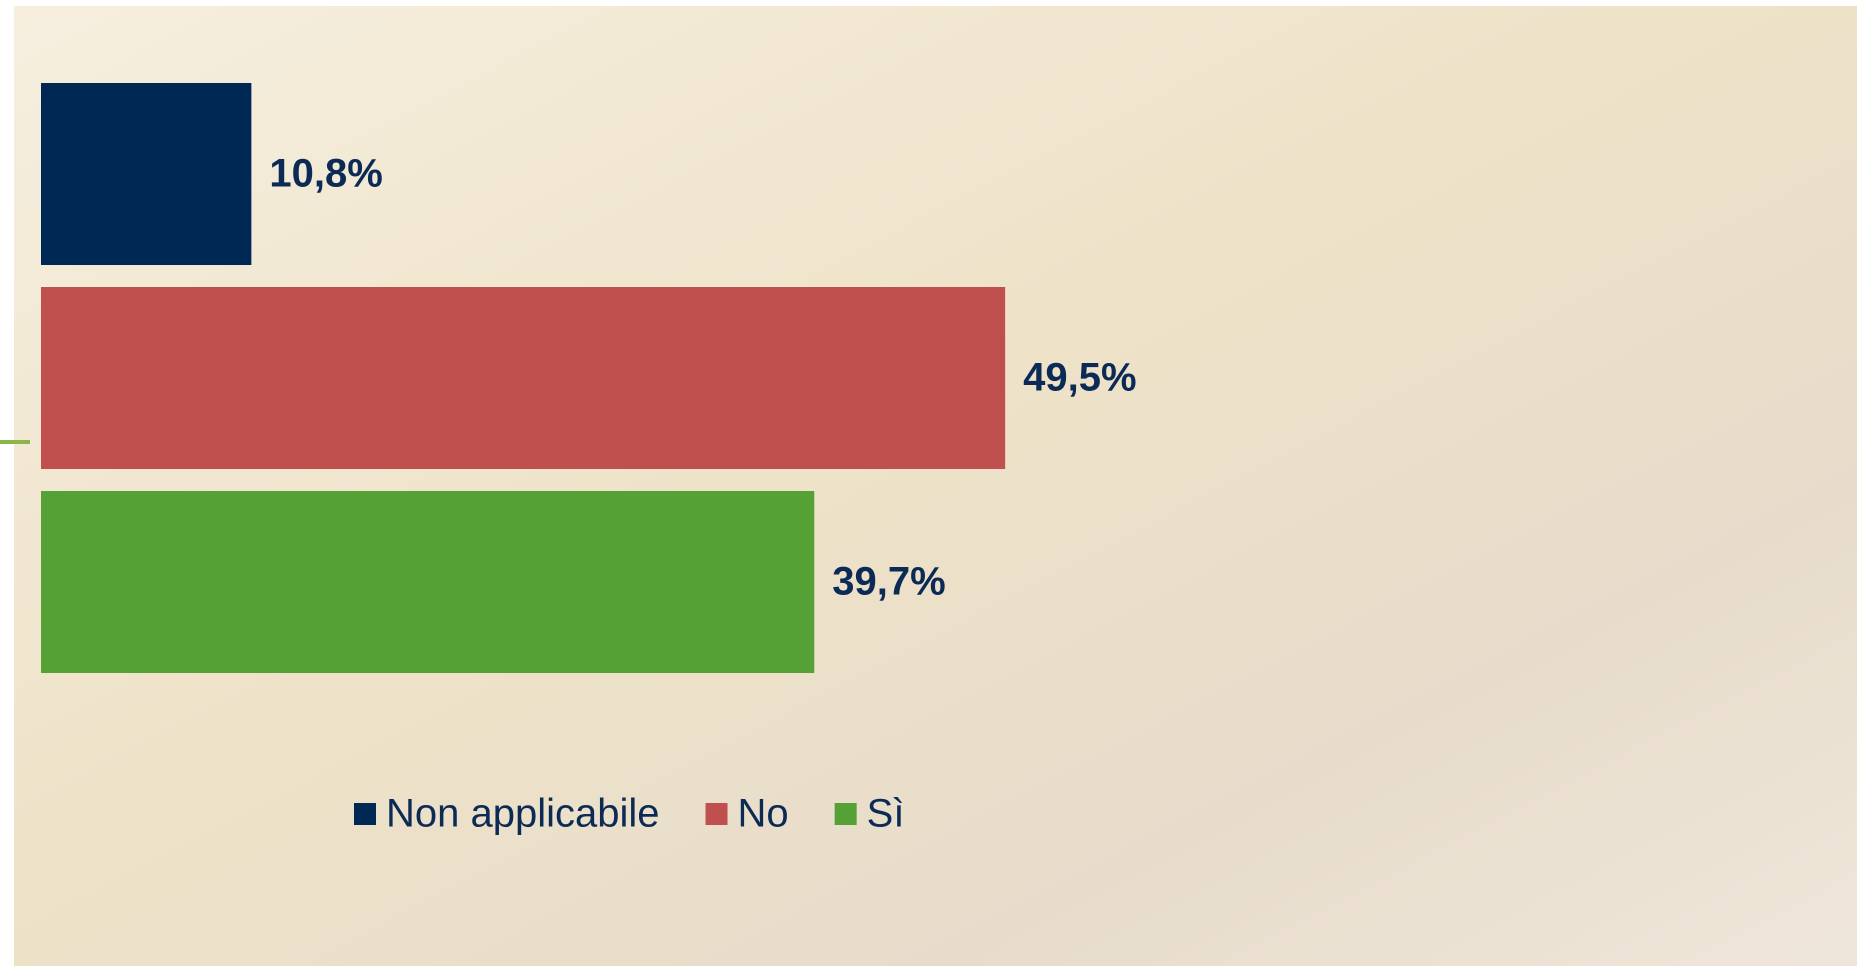 This screenshot has height=966, width=1857. What do you see at coordinates (763, 814) in the screenshot?
I see `legend-label: No` at bounding box center [763, 814].